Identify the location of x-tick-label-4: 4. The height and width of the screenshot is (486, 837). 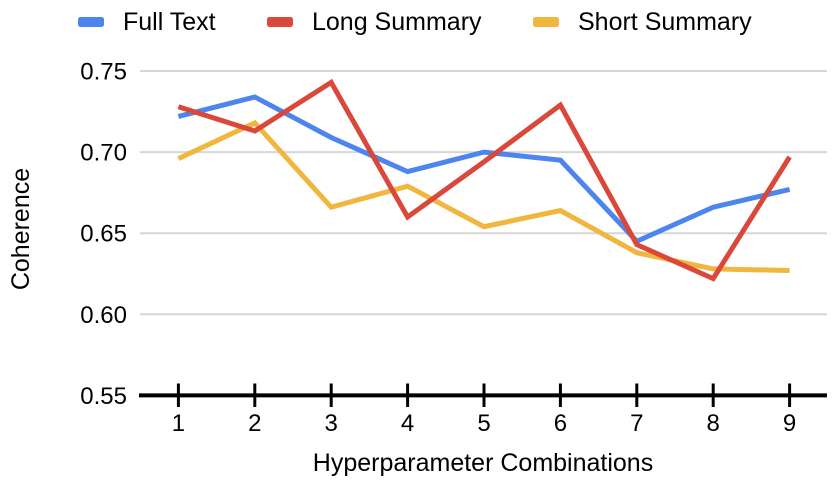
(407, 423).